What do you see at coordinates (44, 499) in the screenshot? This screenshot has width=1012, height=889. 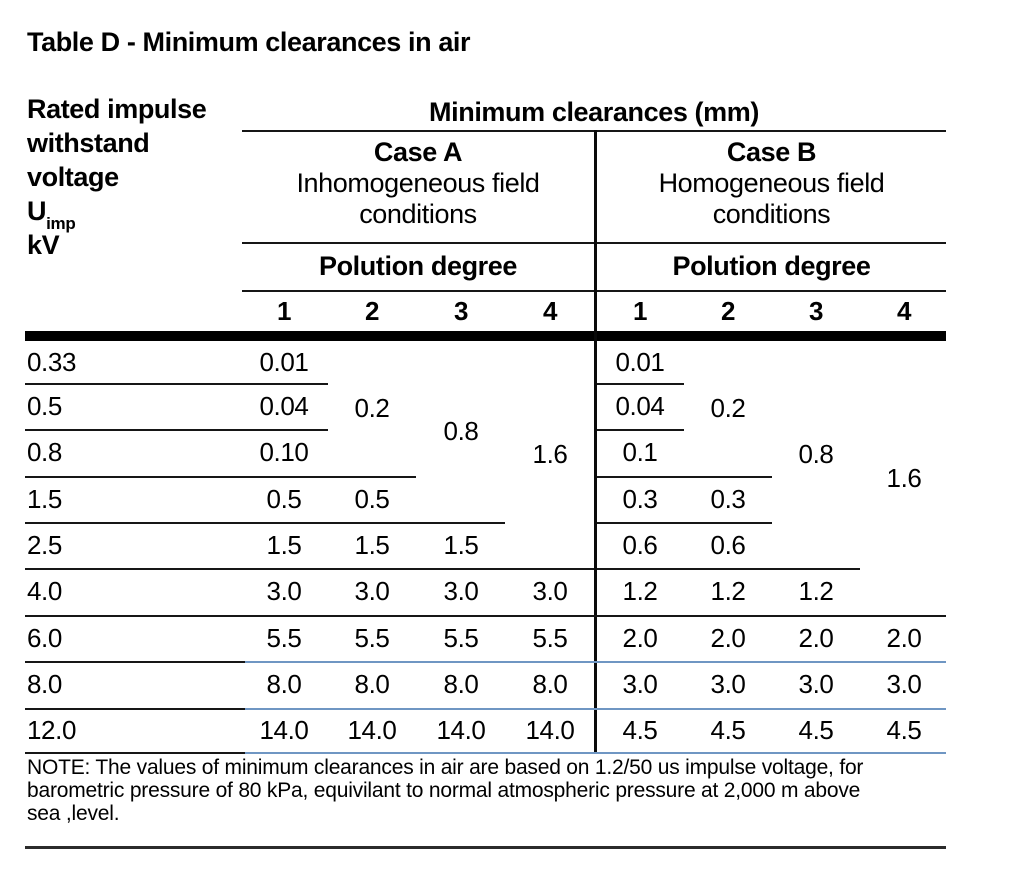 I see `row-label: 1.5` at bounding box center [44, 499].